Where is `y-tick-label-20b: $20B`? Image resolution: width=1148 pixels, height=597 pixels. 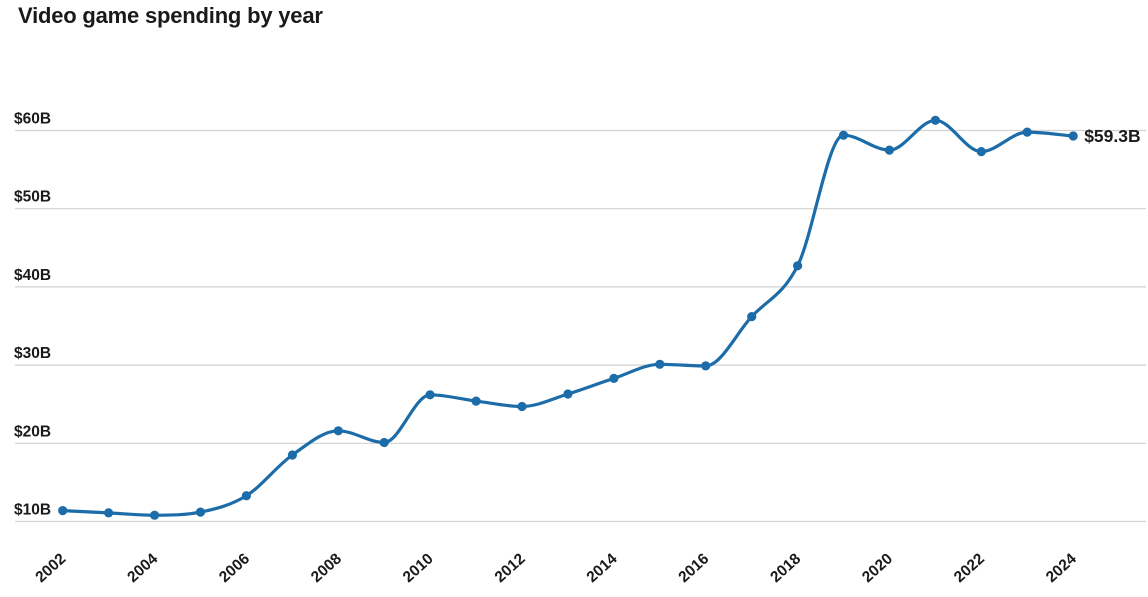
y-tick-label-20b: $20B is located at coordinates (32, 431).